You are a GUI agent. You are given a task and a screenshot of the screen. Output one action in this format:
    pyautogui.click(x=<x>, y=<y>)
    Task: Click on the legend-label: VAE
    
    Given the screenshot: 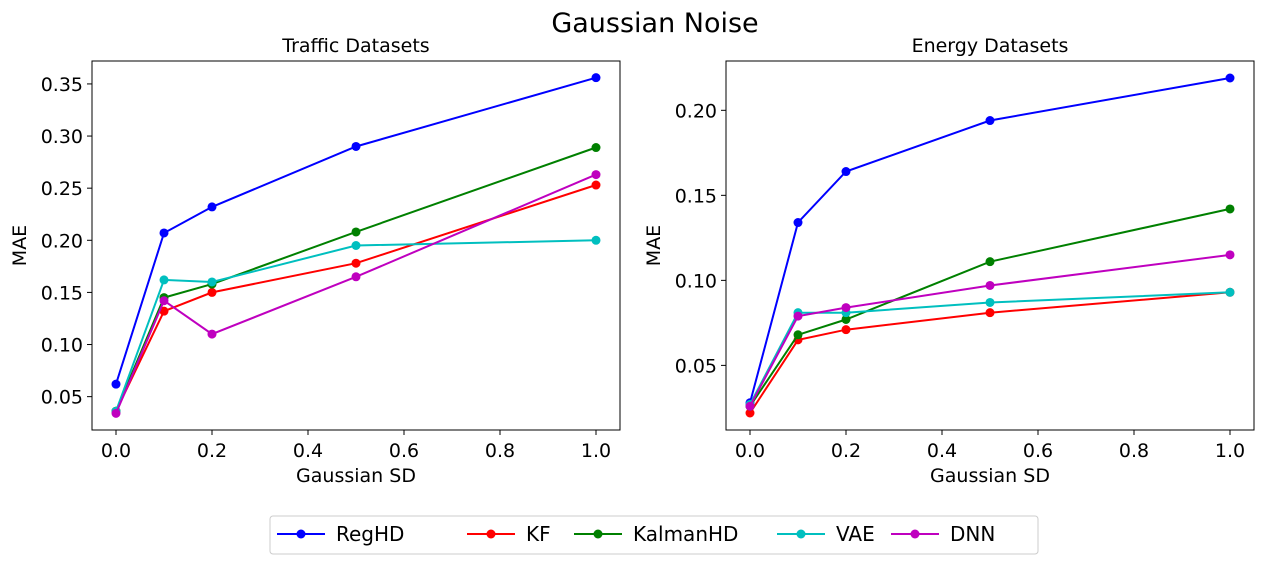 What is the action you would take?
    pyautogui.click(x=855, y=534)
    